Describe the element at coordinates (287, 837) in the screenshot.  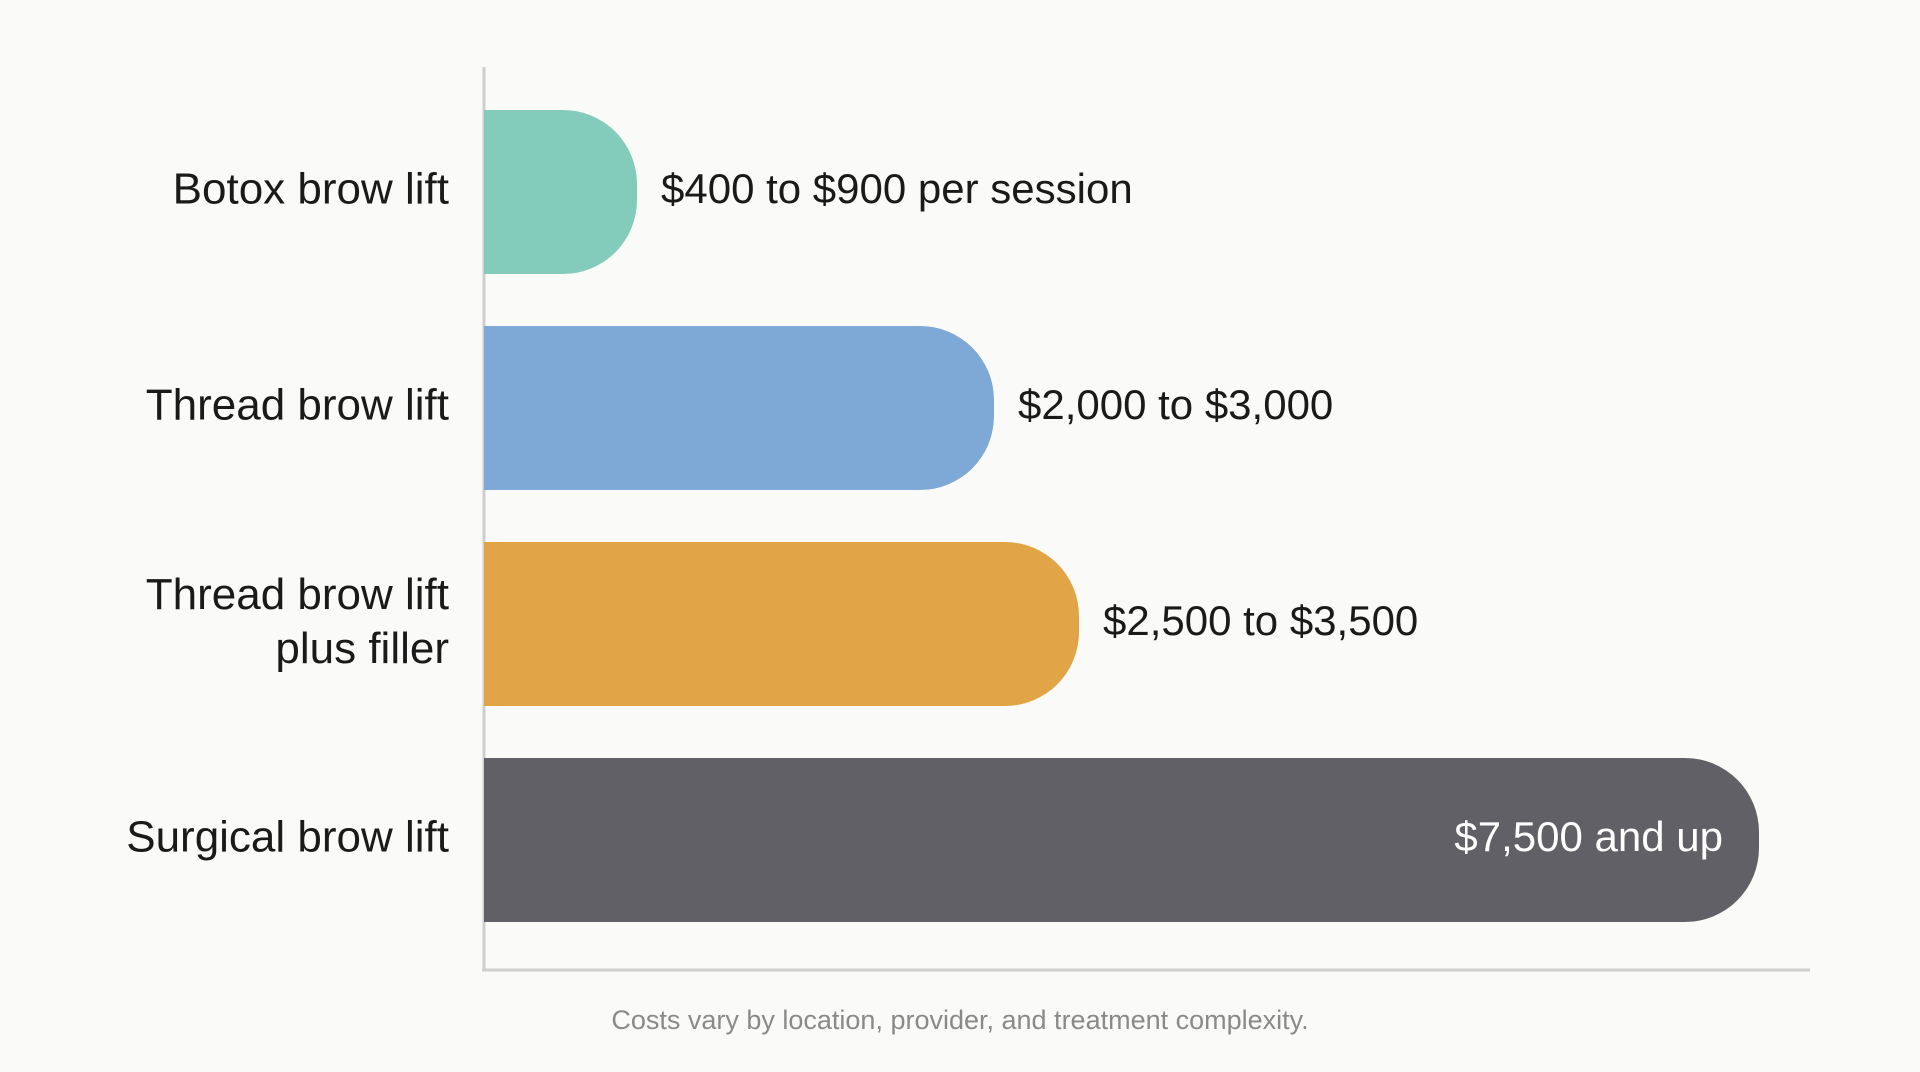
I see `category-label: Surgical brow lift` at that location.